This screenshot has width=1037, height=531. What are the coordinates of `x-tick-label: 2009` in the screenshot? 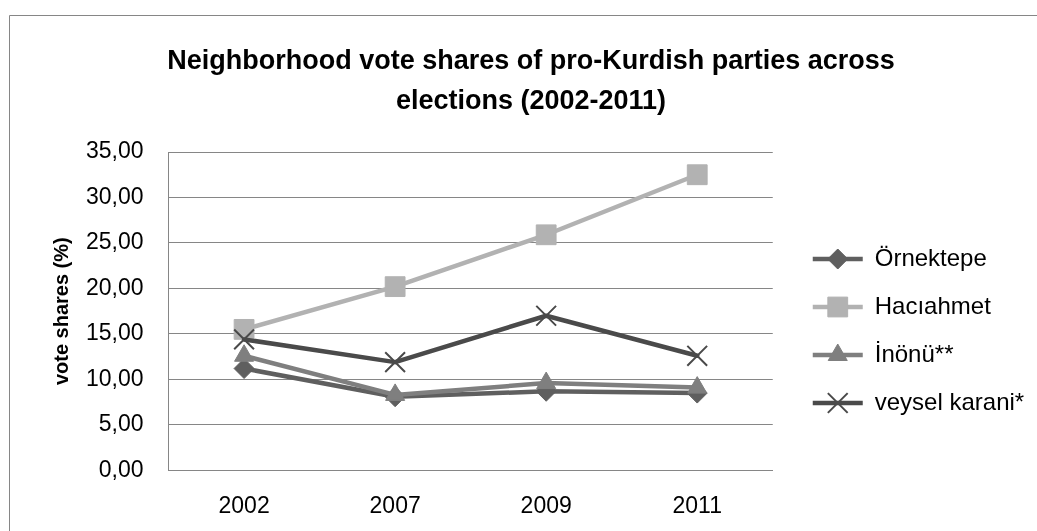 It's located at (546, 504).